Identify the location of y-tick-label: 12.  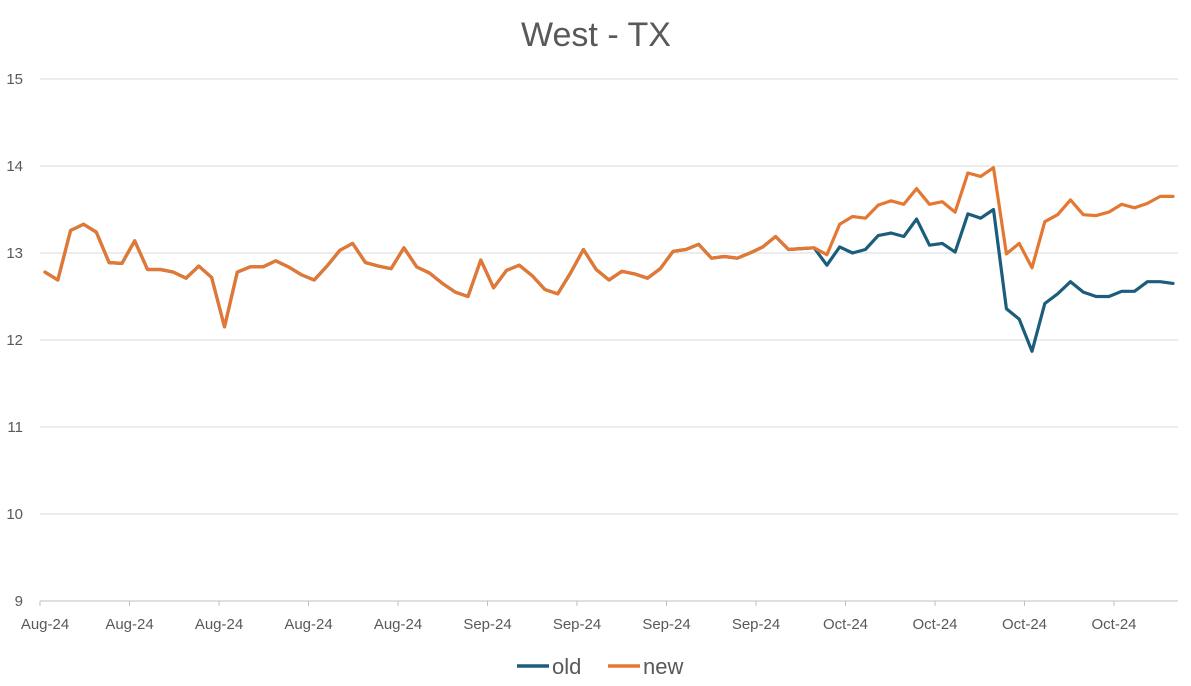
(14, 340).